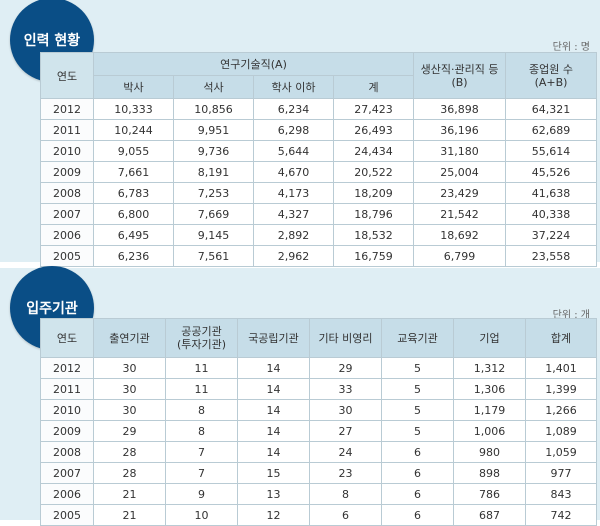 The width and height of the screenshot is (600, 526). I want to click on header-public-line2: (투자기관), so click(201, 344).